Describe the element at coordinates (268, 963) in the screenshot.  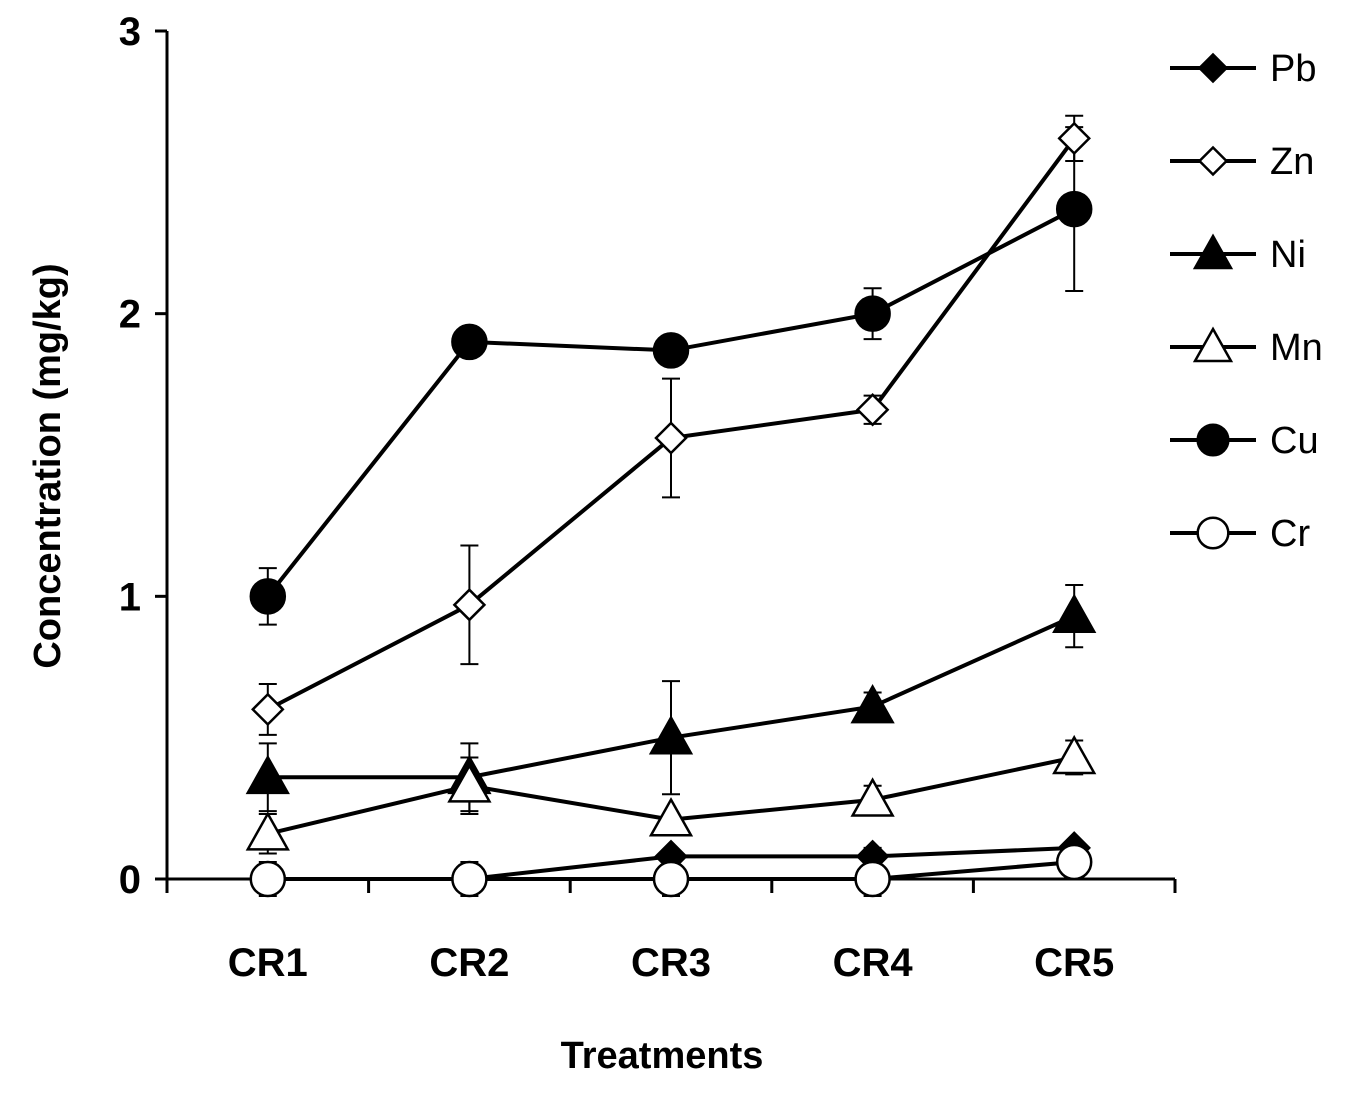
I see `x-tick-label: CR1` at that location.